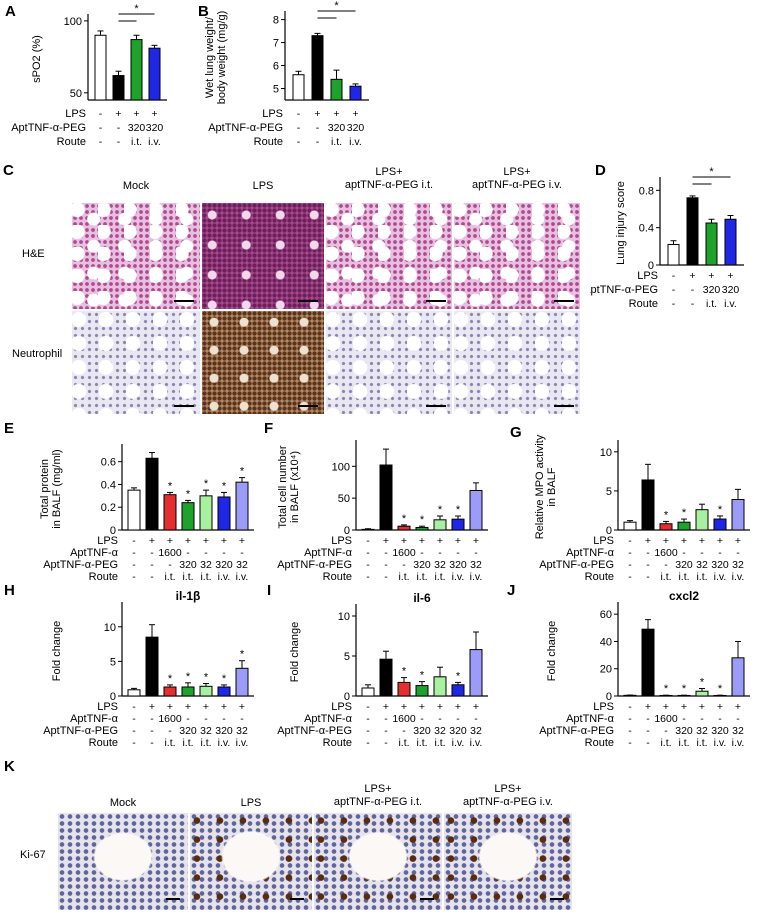 The width and height of the screenshot is (768, 914). I want to click on histology-he-iv, so click(517, 256).